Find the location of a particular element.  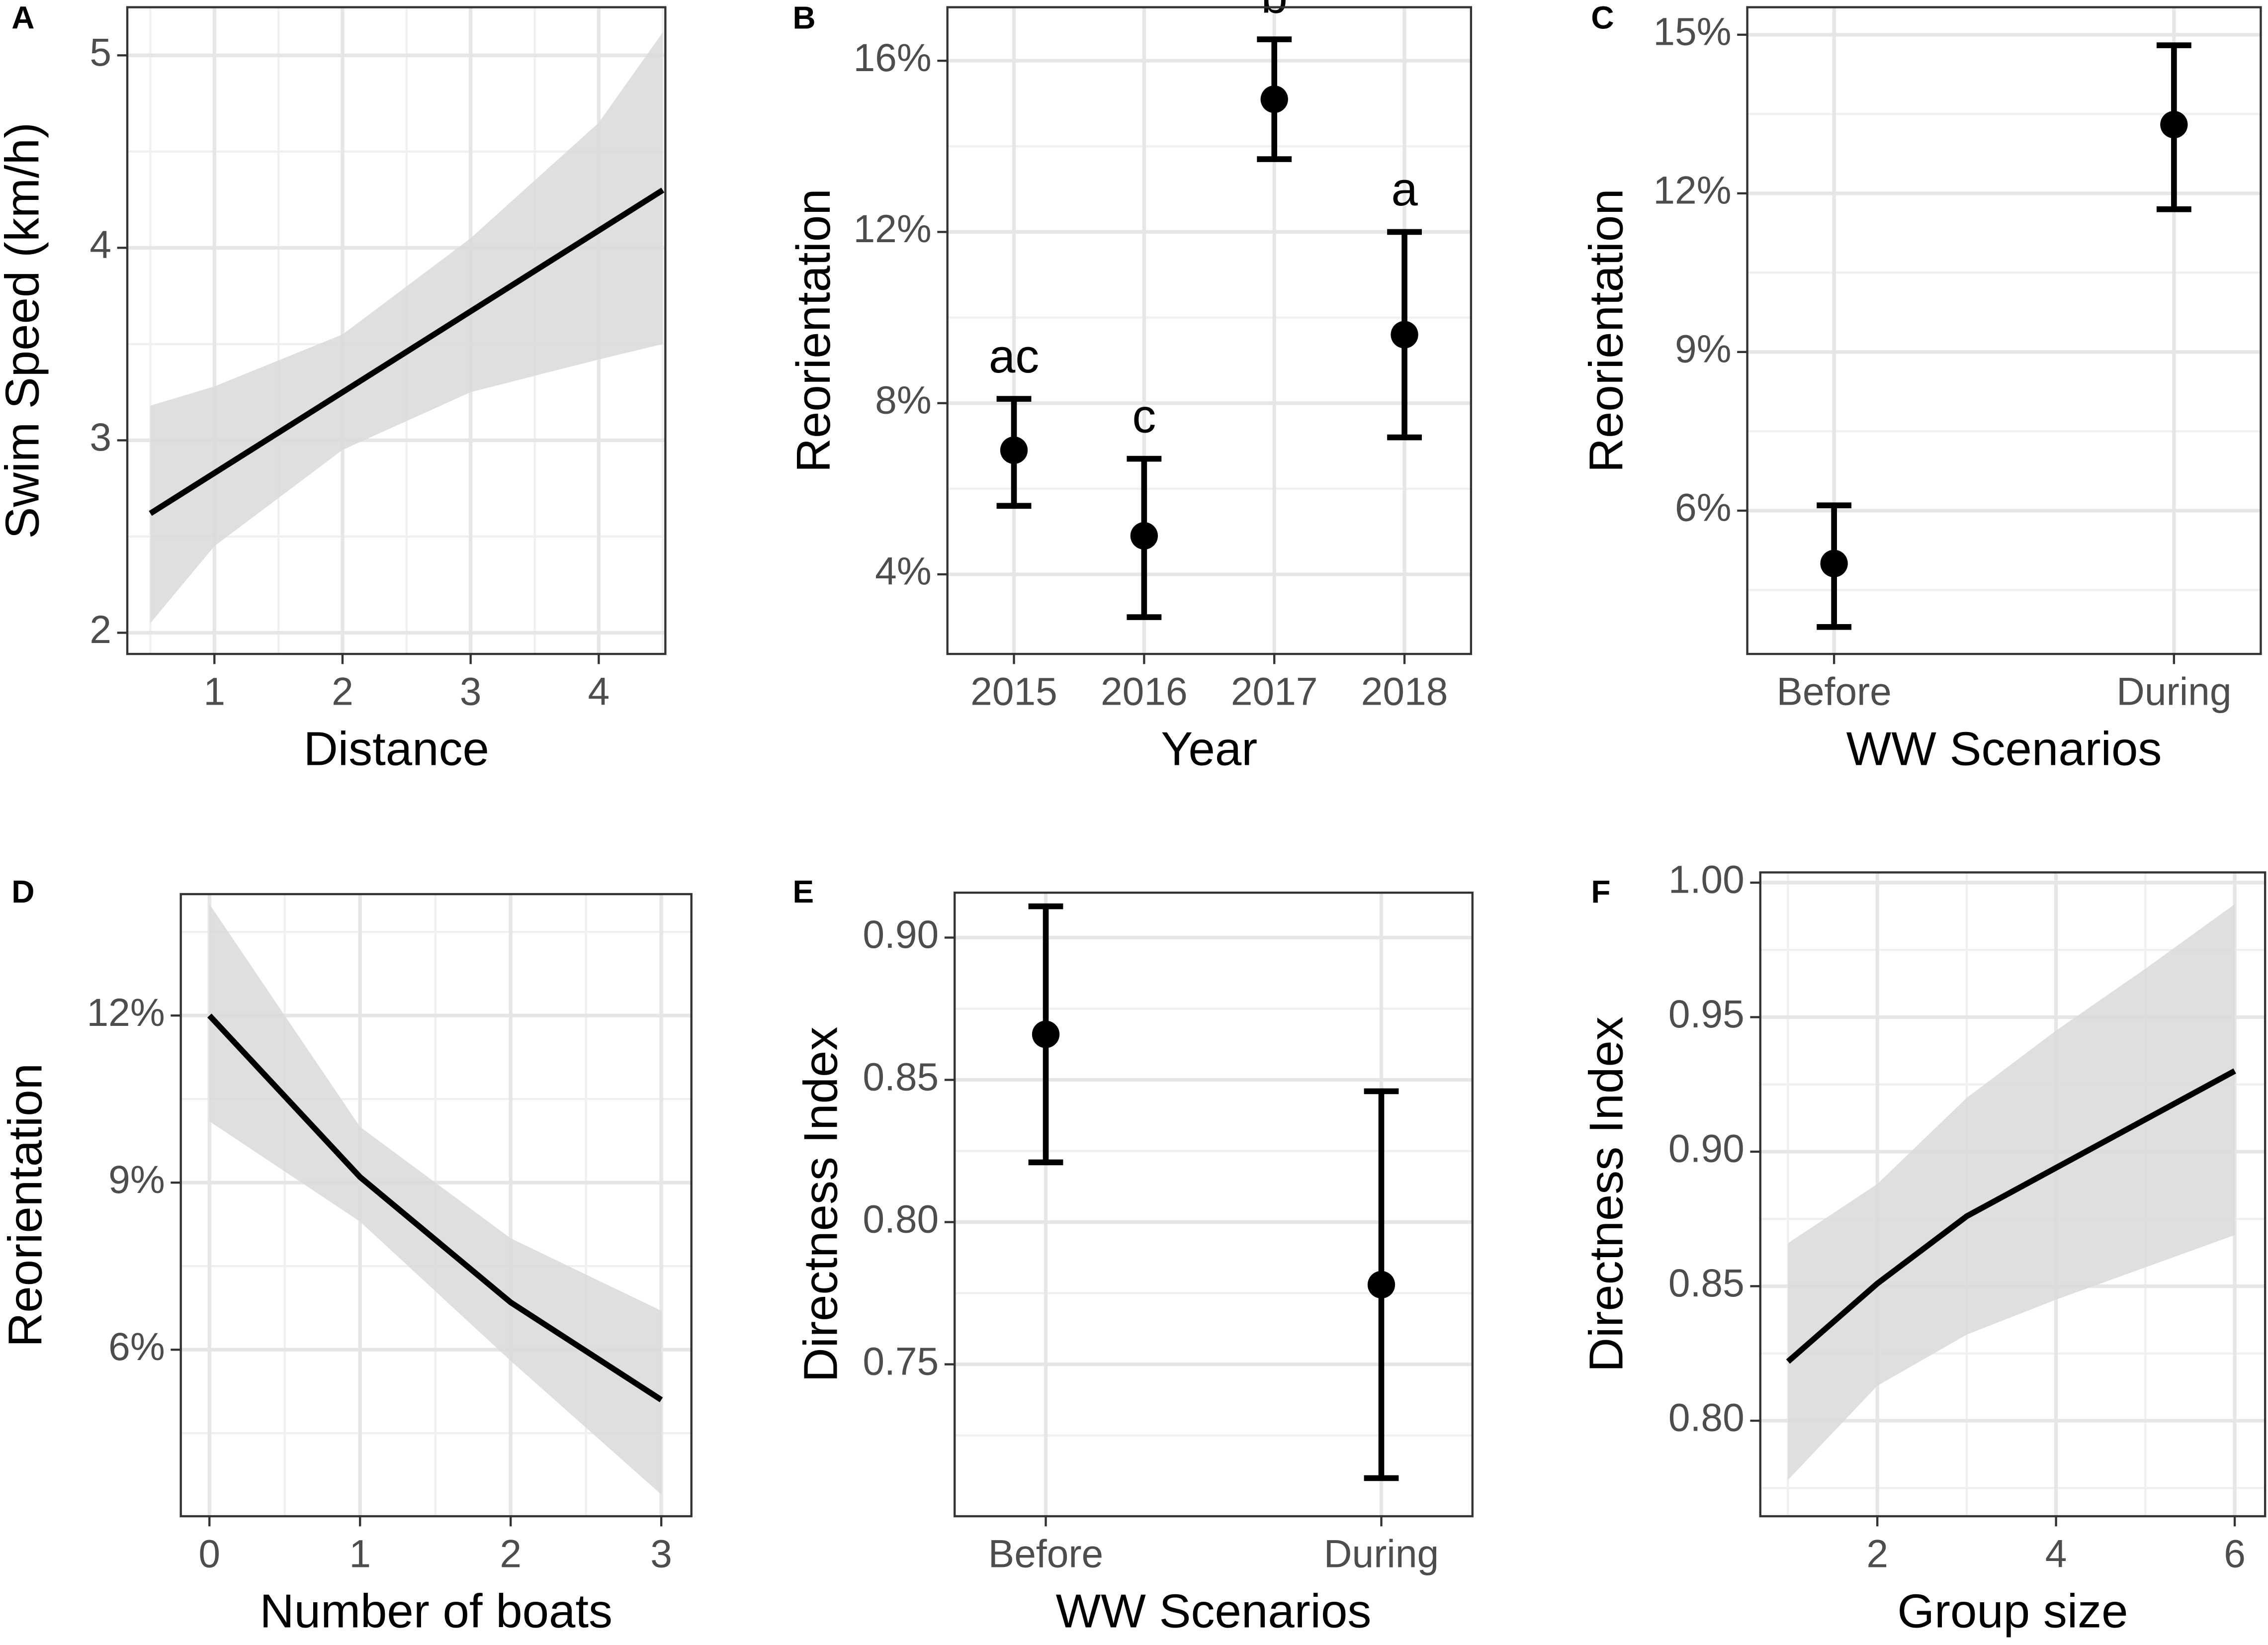

y-tick-label: 1.00 is located at coordinates (1706, 880).